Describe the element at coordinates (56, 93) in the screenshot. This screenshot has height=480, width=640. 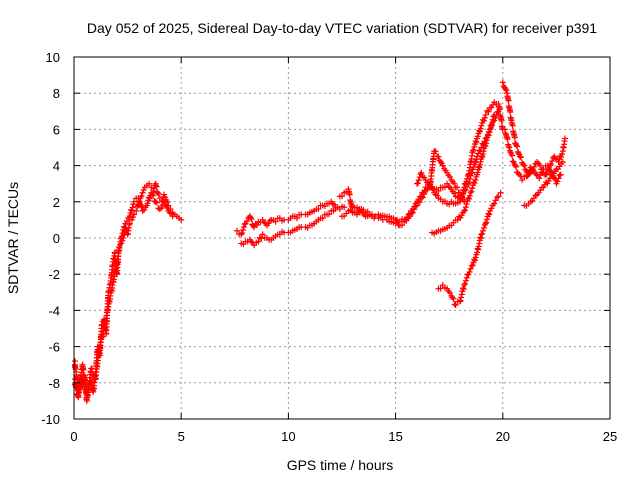
I see `y-tick-label: 8` at that location.